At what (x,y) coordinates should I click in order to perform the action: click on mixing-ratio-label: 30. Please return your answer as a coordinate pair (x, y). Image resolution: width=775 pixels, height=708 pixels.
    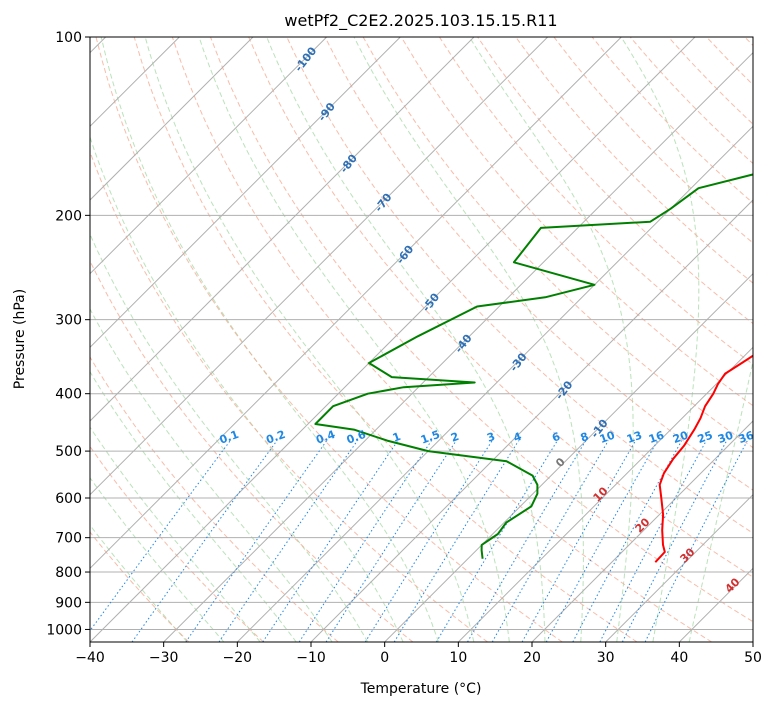
    Looking at the image, I should click on (725, 437).